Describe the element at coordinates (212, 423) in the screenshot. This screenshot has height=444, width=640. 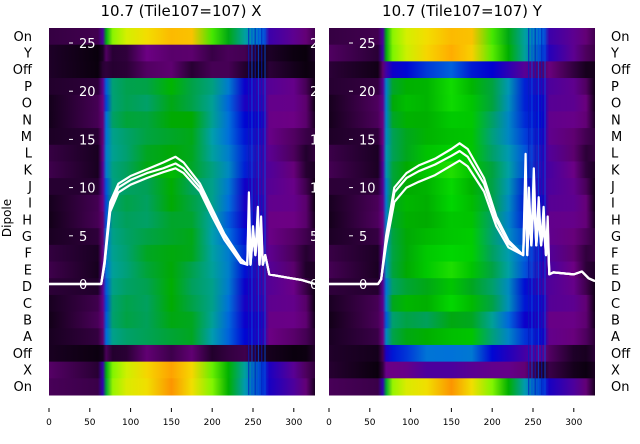
I see `x-tick-label: 200` at that location.